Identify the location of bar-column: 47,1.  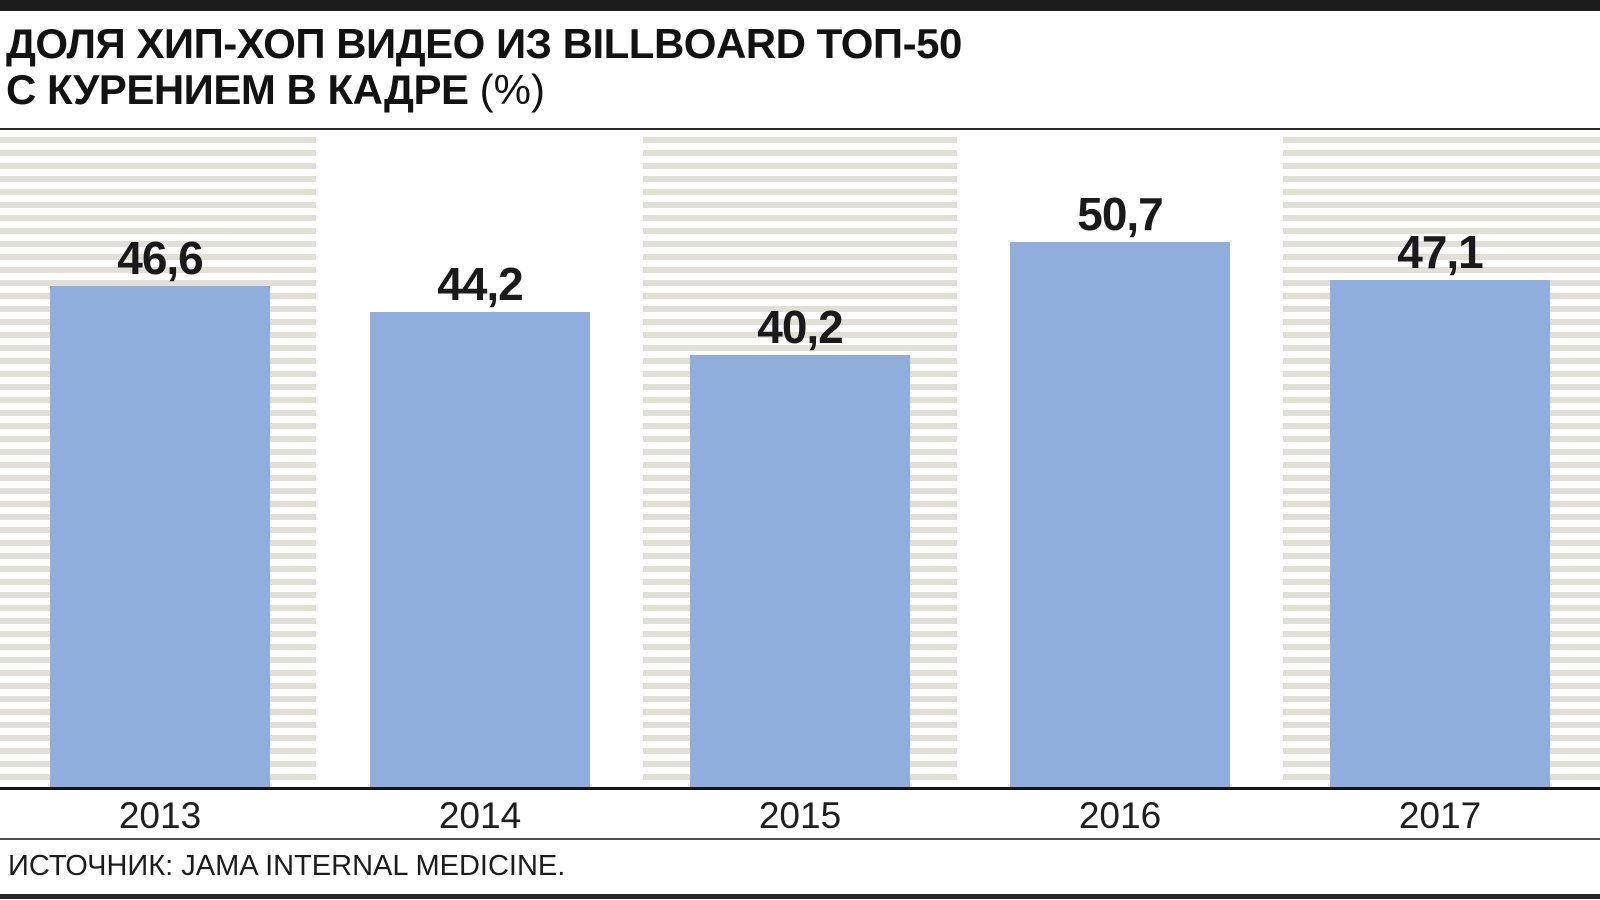
(1440, 460).